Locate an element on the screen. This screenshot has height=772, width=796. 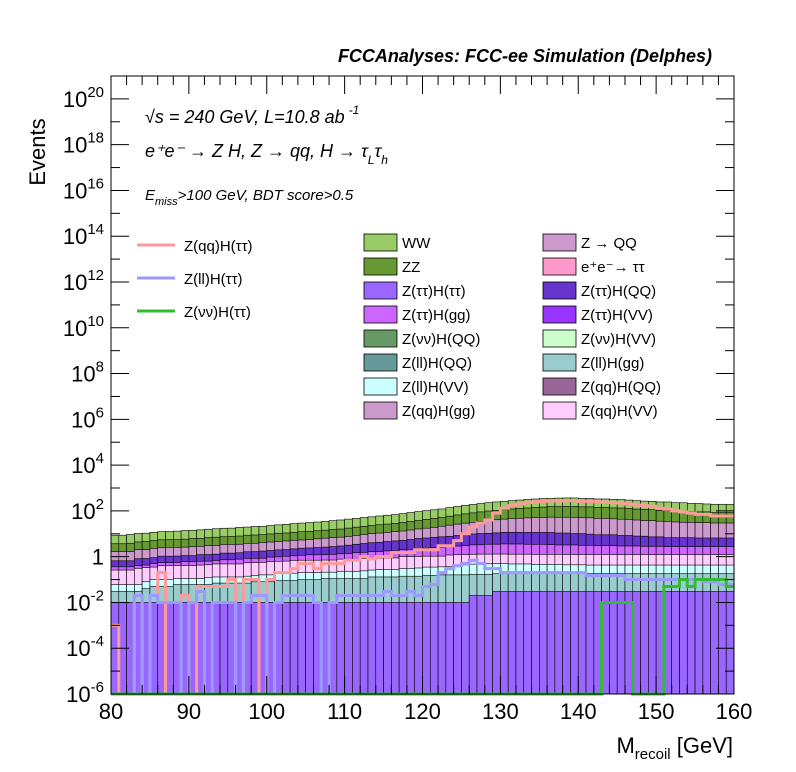
x-tick-label: 160 is located at coordinates (734, 711).